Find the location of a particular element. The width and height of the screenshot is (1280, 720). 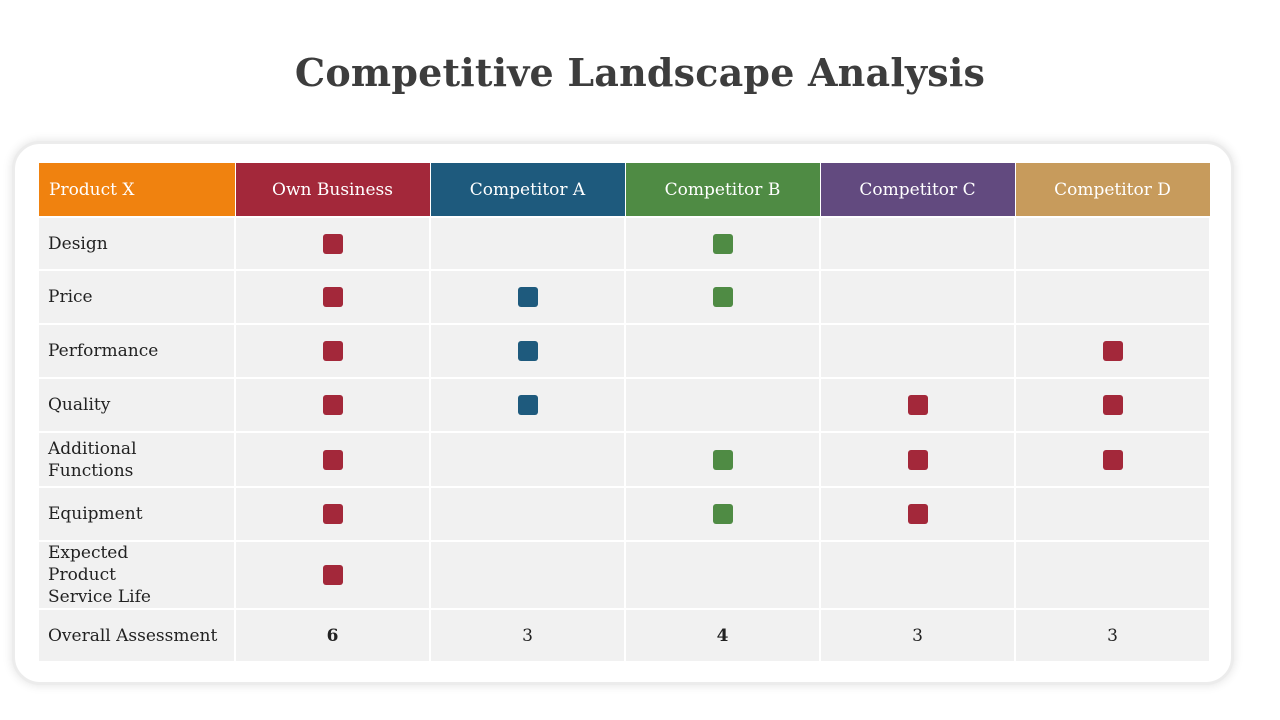

header-competitor-a: Competitor A is located at coordinates (528, 190).